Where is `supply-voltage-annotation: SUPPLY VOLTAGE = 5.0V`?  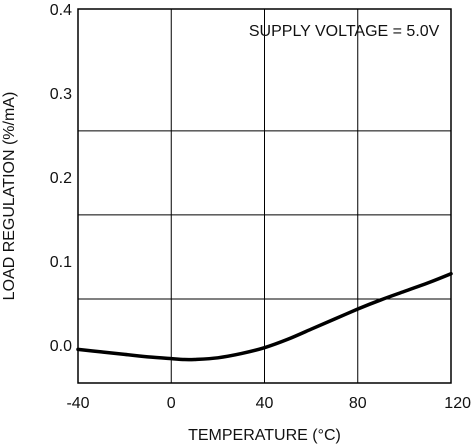 supply-voltage-annotation: SUPPLY VOLTAGE = 5.0V is located at coordinates (344, 31).